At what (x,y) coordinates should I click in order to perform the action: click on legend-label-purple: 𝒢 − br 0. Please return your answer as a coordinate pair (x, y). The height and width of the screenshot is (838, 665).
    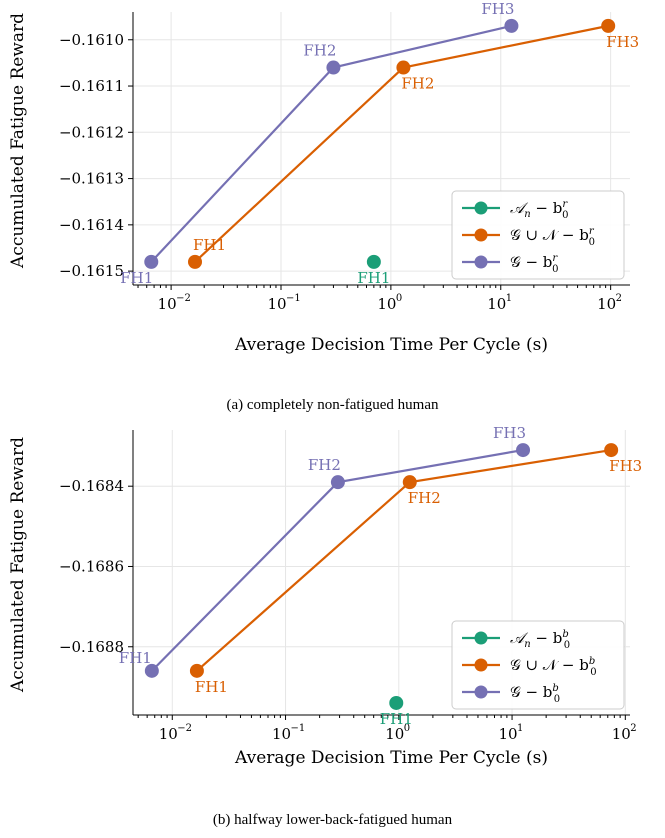
    Looking at the image, I should click on (534, 264).